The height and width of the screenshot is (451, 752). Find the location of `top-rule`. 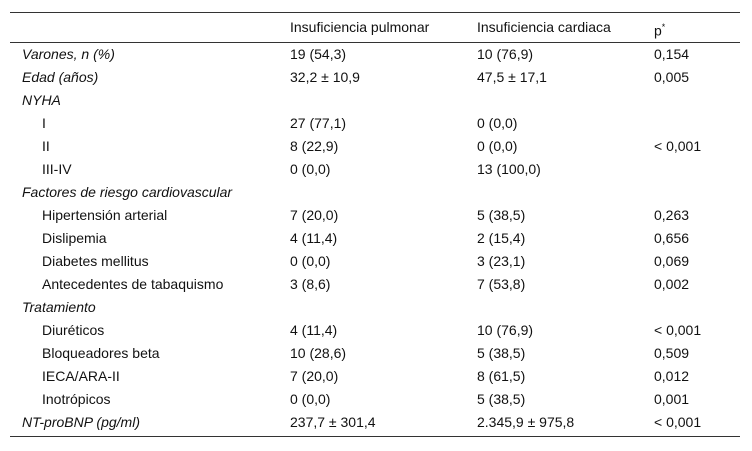

top-rule is located at coordinates (375, 12).